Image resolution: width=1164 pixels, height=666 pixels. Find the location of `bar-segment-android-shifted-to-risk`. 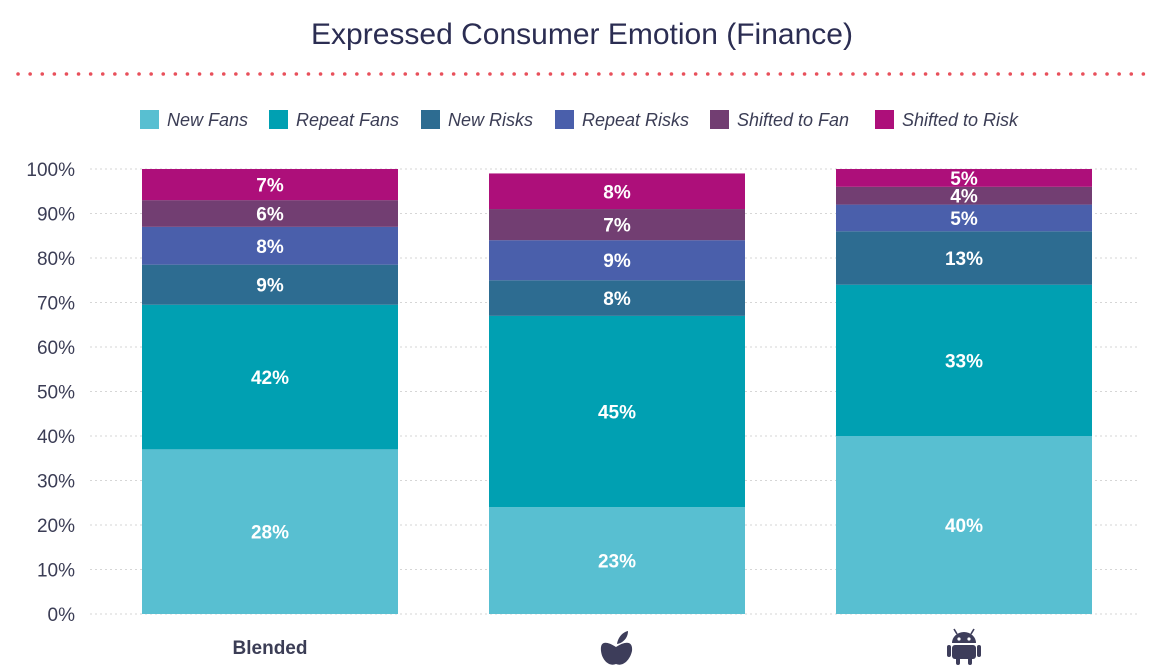

bar-segment-android-shifted-to-risk is located at coordinates (964, 178).